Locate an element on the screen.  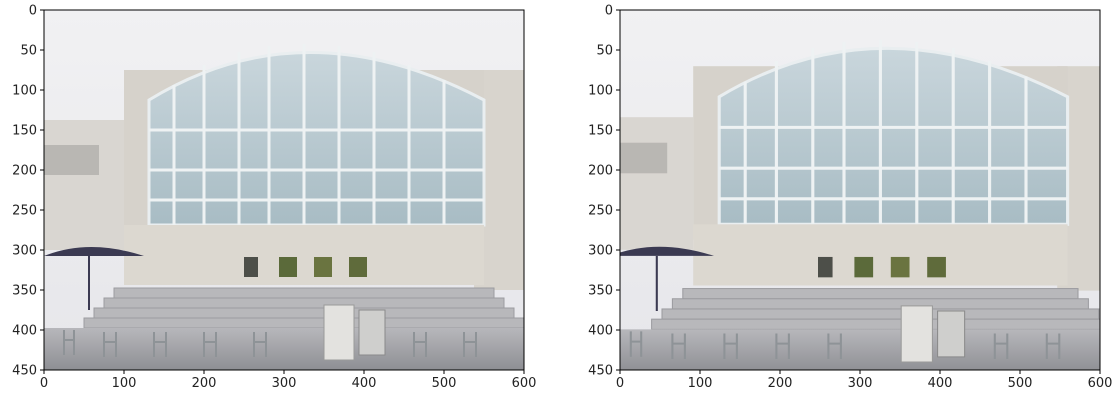
right-y-axis: 0 50 100 150 200 250 300 350 400 450 is located at coordinates (604, 191).